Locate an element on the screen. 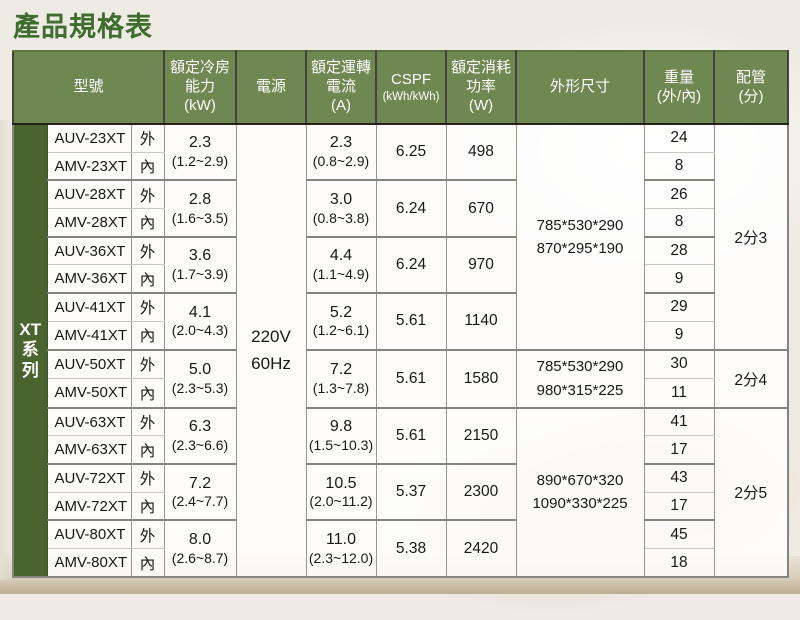 This screenshot has height=620, width=800. table-row: AMV-28XT 內 8 is located at coordinates (400, 223).